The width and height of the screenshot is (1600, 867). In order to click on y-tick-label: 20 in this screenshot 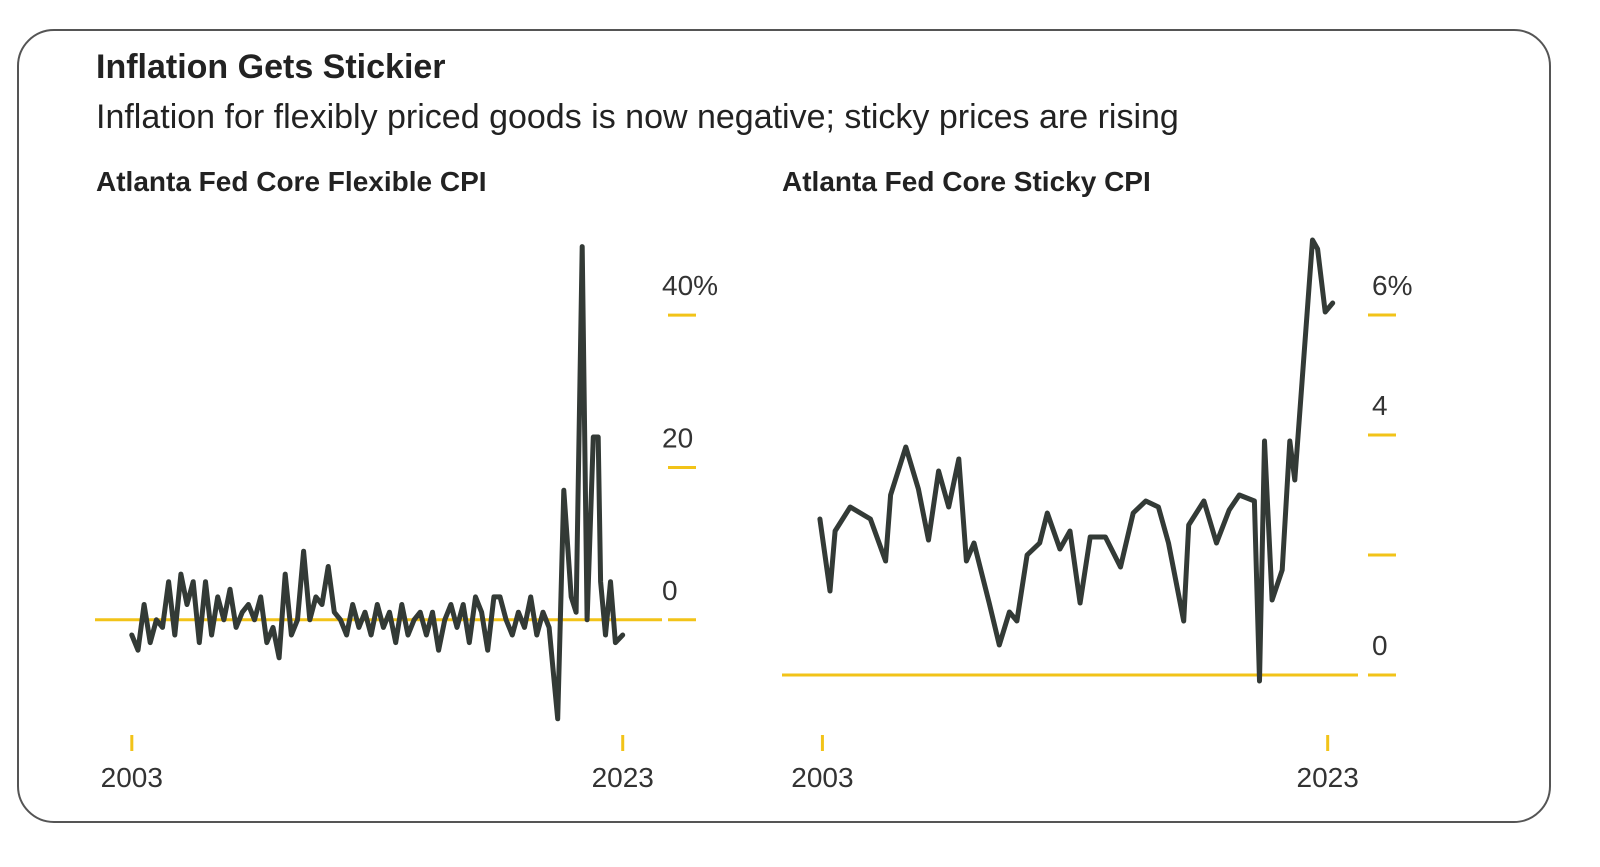, I will do `click(677, 437)`.